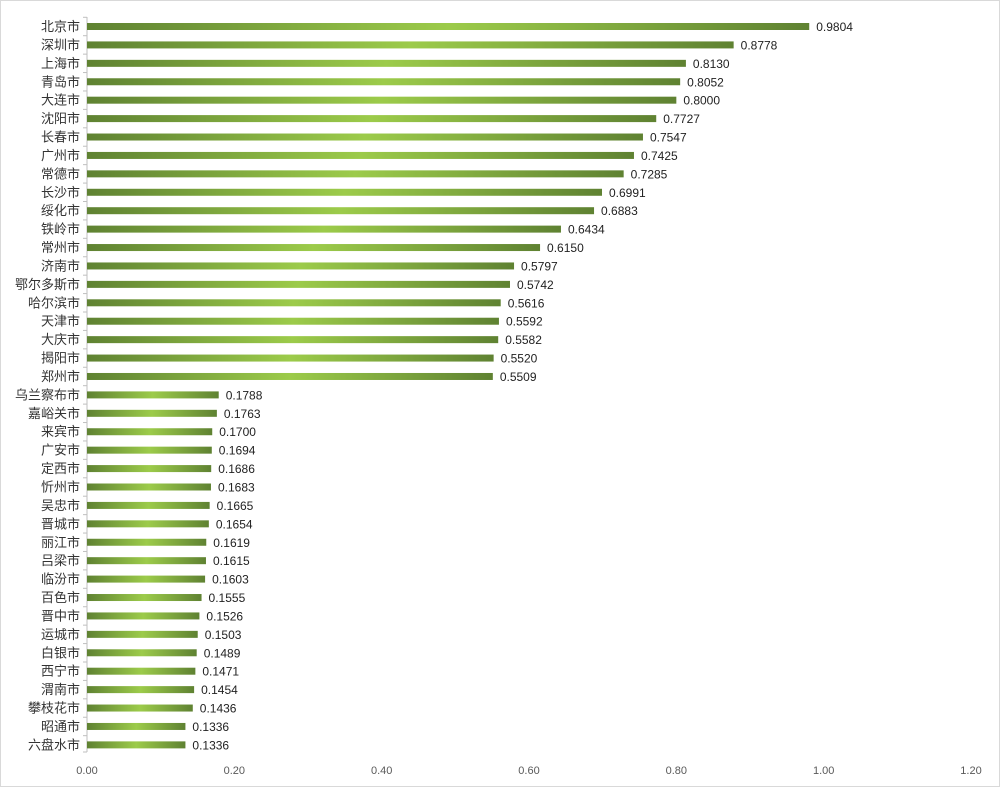 The height and width of the screenshot is (787, 1000). I want to click on category-label: 丽江市, so click(60, 543).